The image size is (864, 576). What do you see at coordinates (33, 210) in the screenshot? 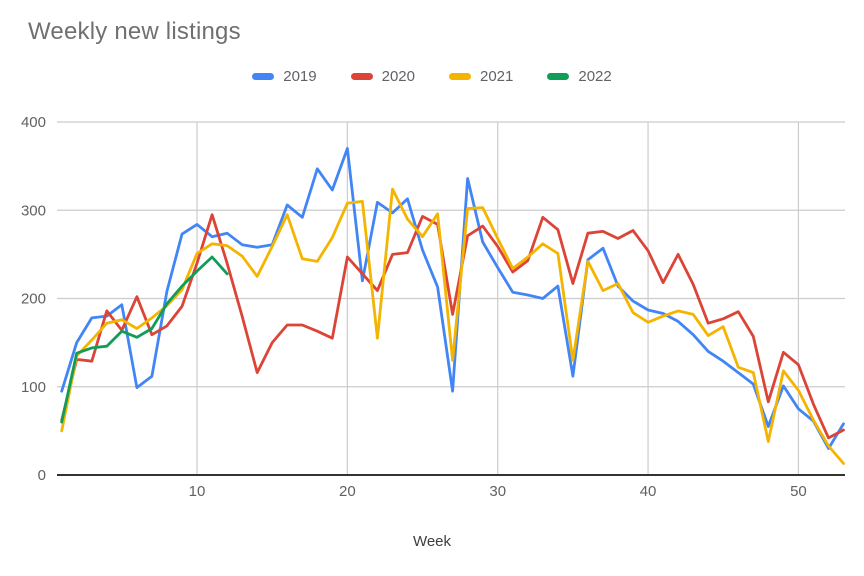
I see `y-tick-label-300: 300` at bounding box center [33, 210].